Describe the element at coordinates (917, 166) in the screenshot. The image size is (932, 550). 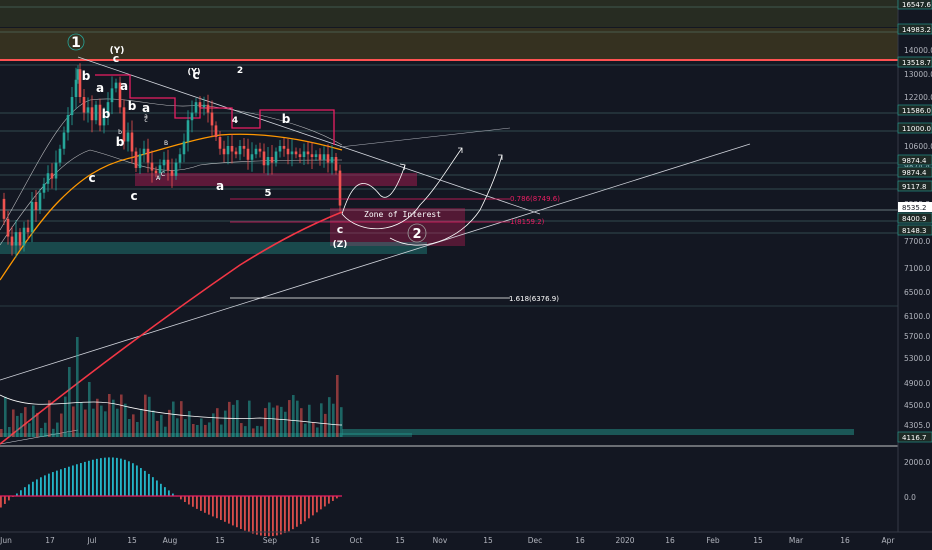
I see `price-tick: 9874.4` at that location.